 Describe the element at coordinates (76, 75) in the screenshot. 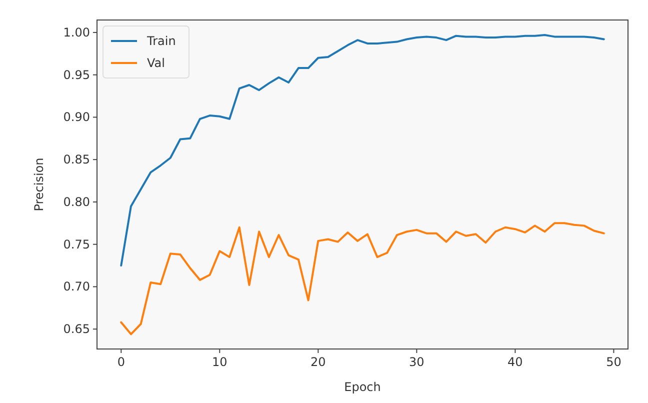

I see `y-tick-label: 0.95` at that location.